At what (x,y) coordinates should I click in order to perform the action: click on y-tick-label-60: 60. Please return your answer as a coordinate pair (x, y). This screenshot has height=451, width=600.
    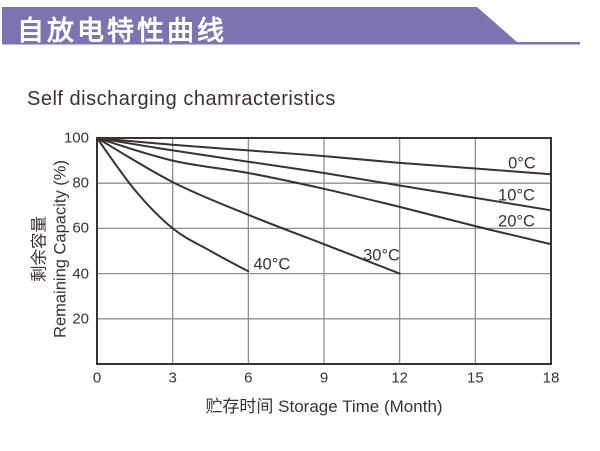
    Looking at the image, I should click on (80, 228).